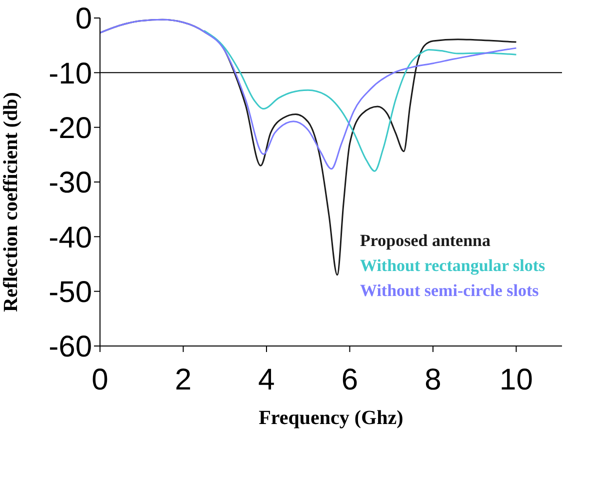 This screenshot has height=501, width=589. What do you see at coordinates (331, 418) in the screenshot?
I see `x-axis-title: Frequency (Ghz)` at bounding box center [331, 418].